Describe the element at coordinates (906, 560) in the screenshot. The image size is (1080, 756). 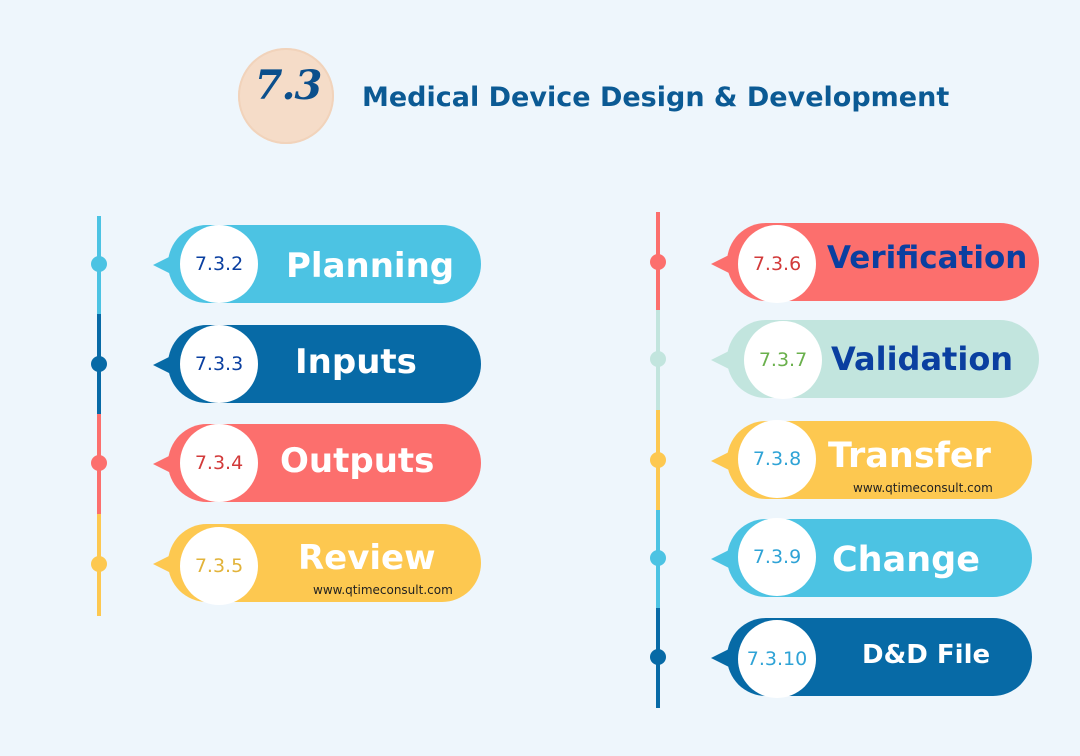
I see `step-label: Change` at that location.